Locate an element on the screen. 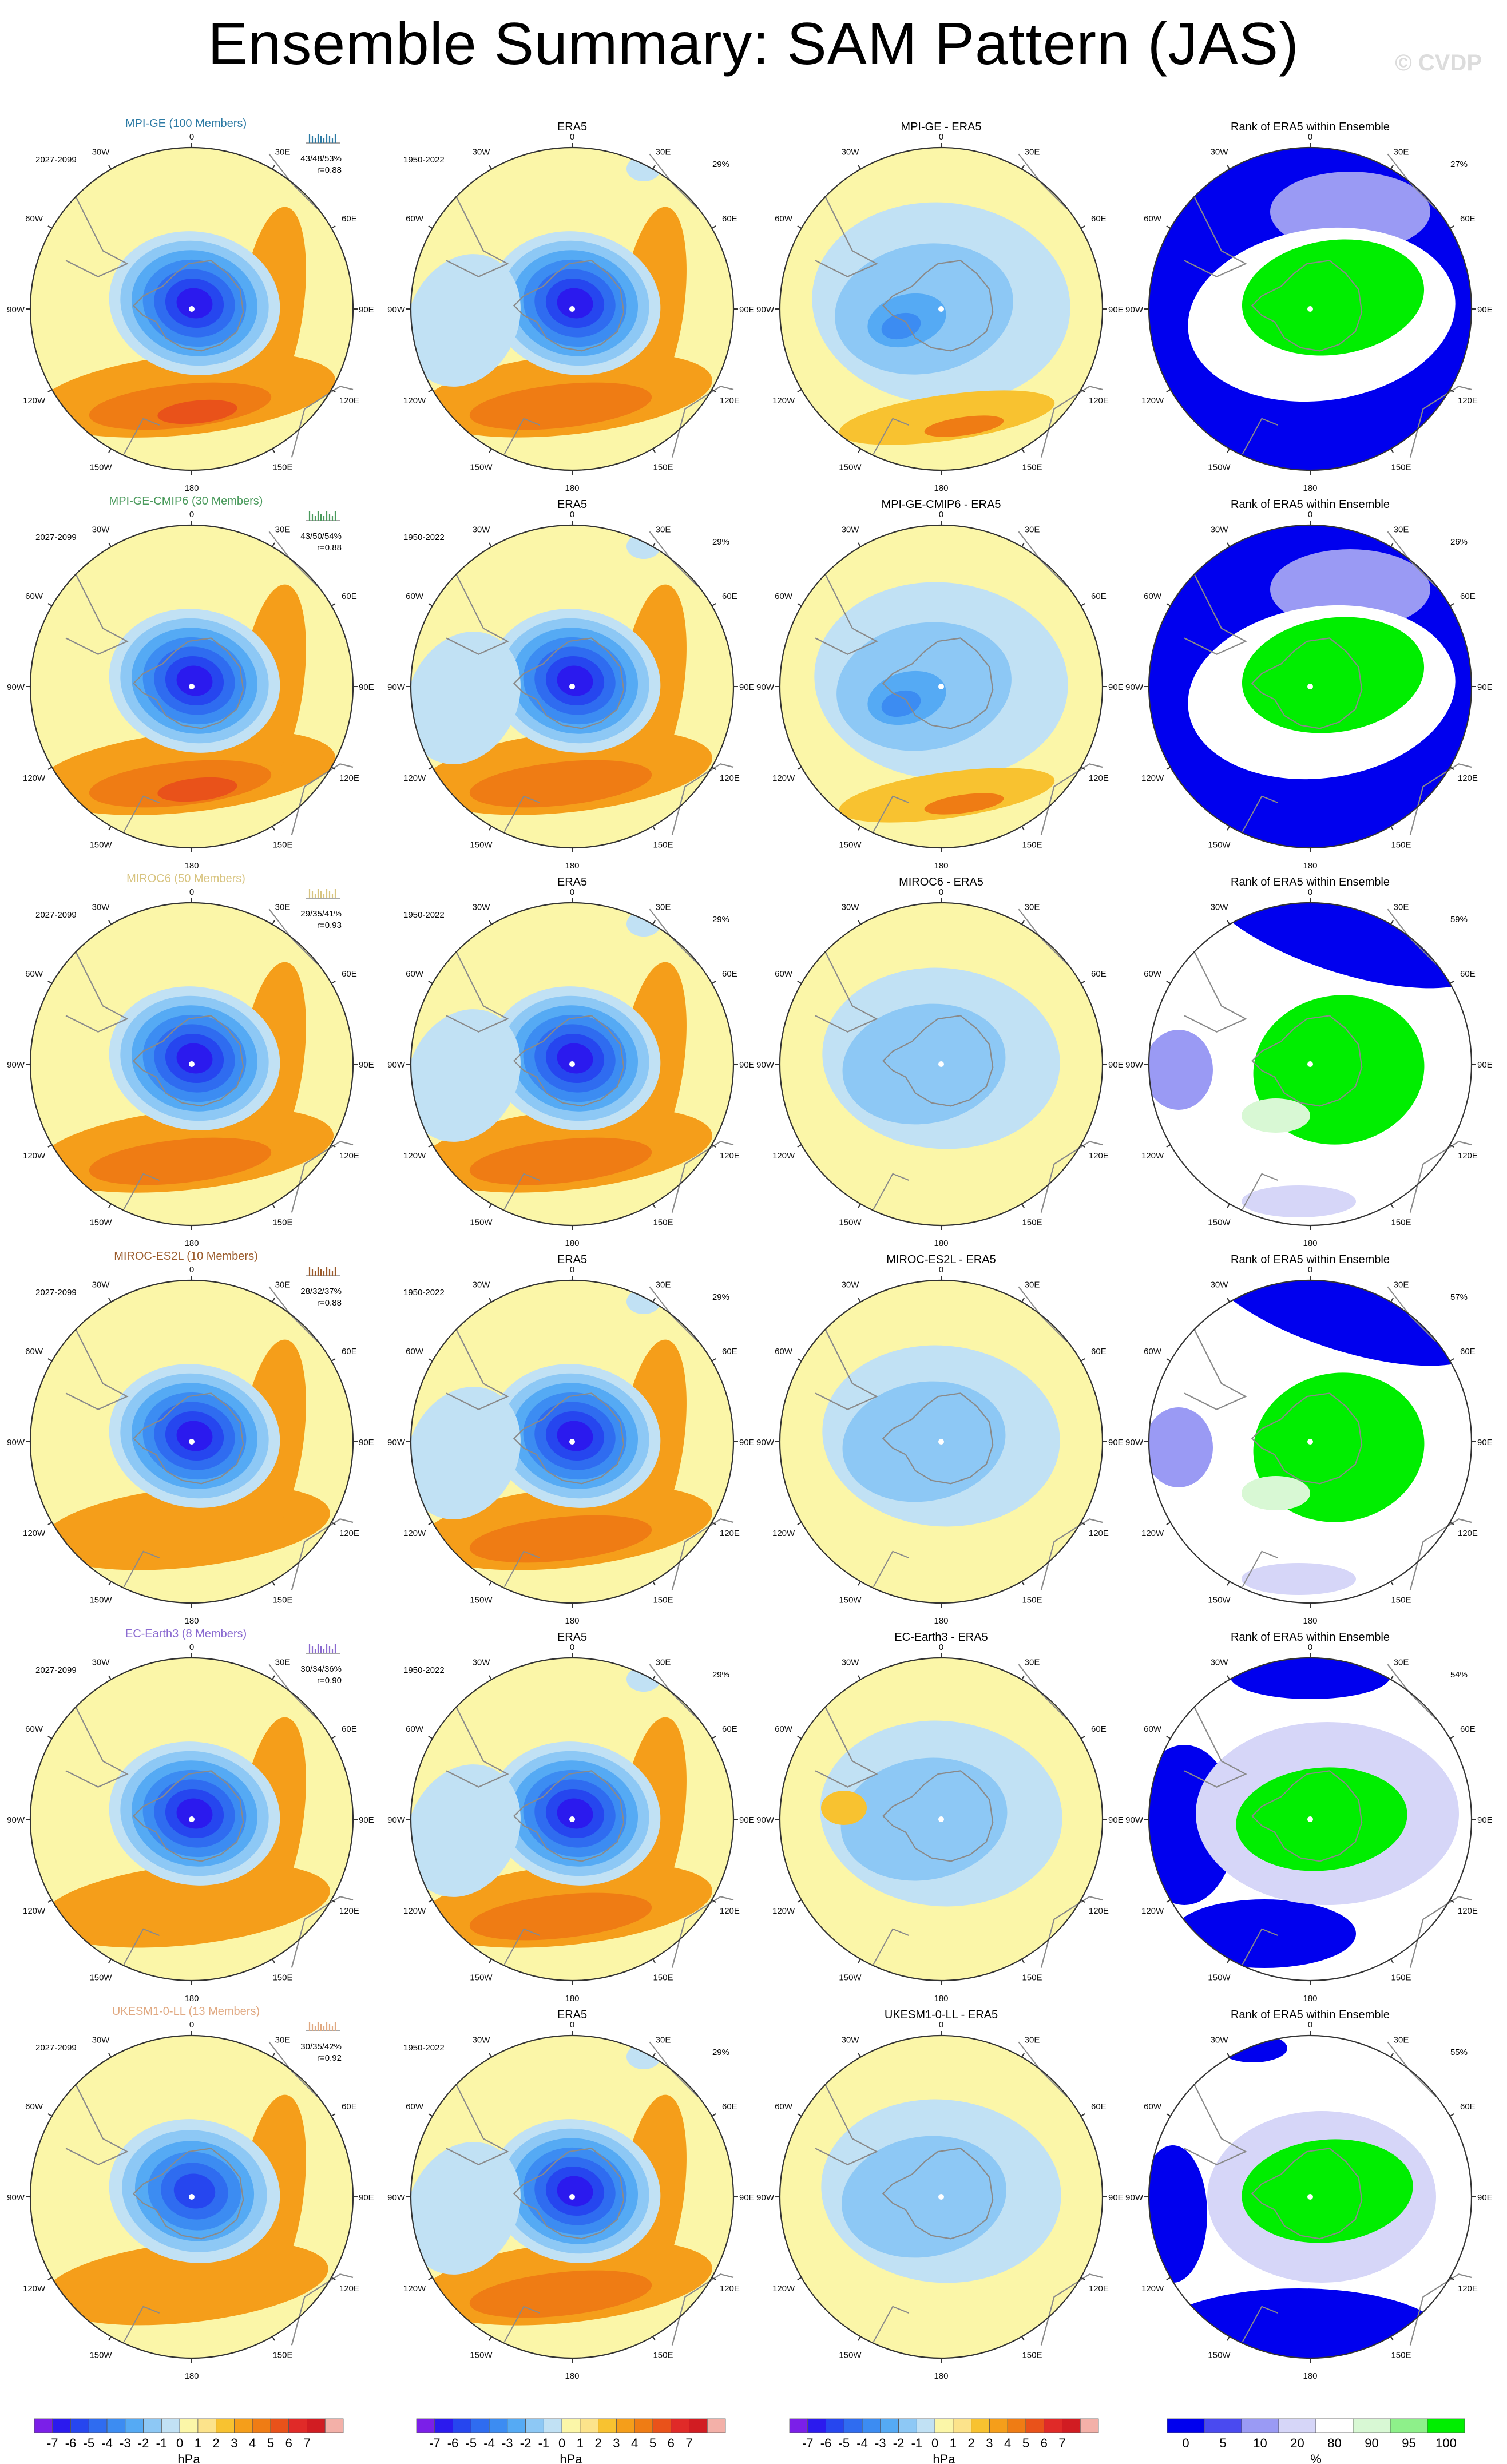 This screenshot has width=1507, height=2464. rank-colorbar-swatch is located at coordinates (1297, 2425).